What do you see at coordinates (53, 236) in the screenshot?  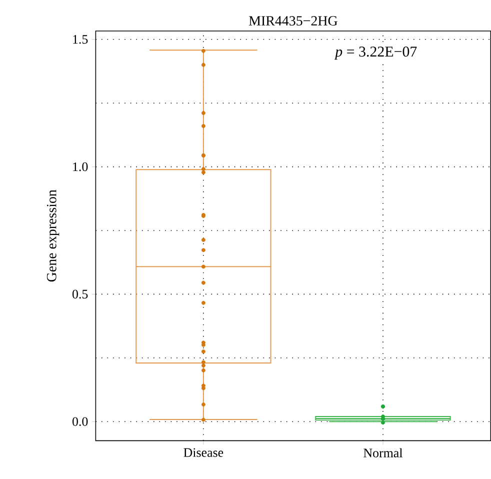 I see `y-axis-title: Gene expression` at bounding box center [53, 236].